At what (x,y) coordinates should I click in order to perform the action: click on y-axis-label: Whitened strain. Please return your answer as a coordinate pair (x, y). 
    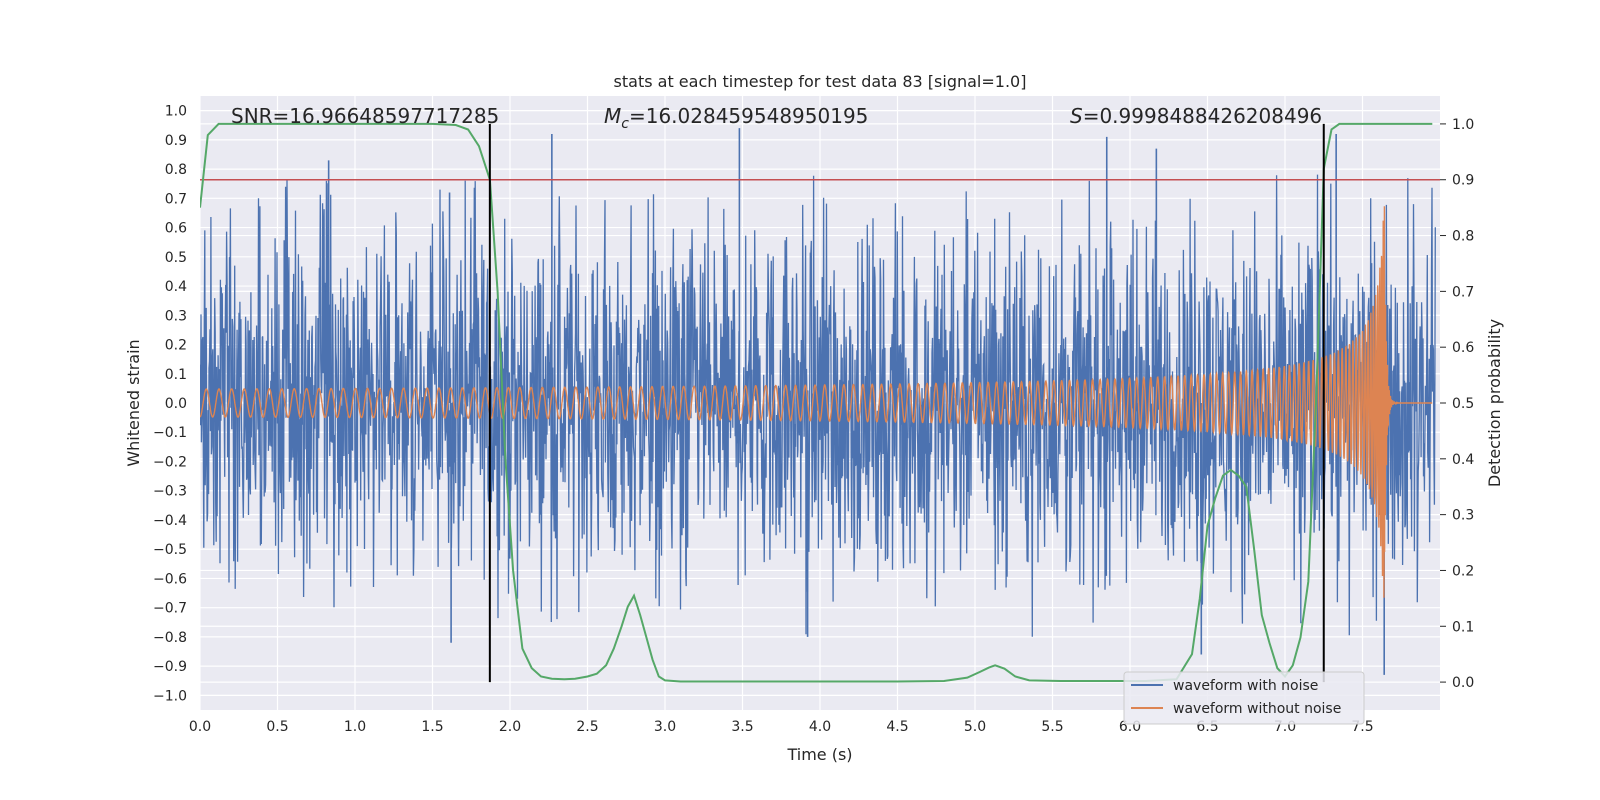
    Looking at the image, I should click on (133, 402).